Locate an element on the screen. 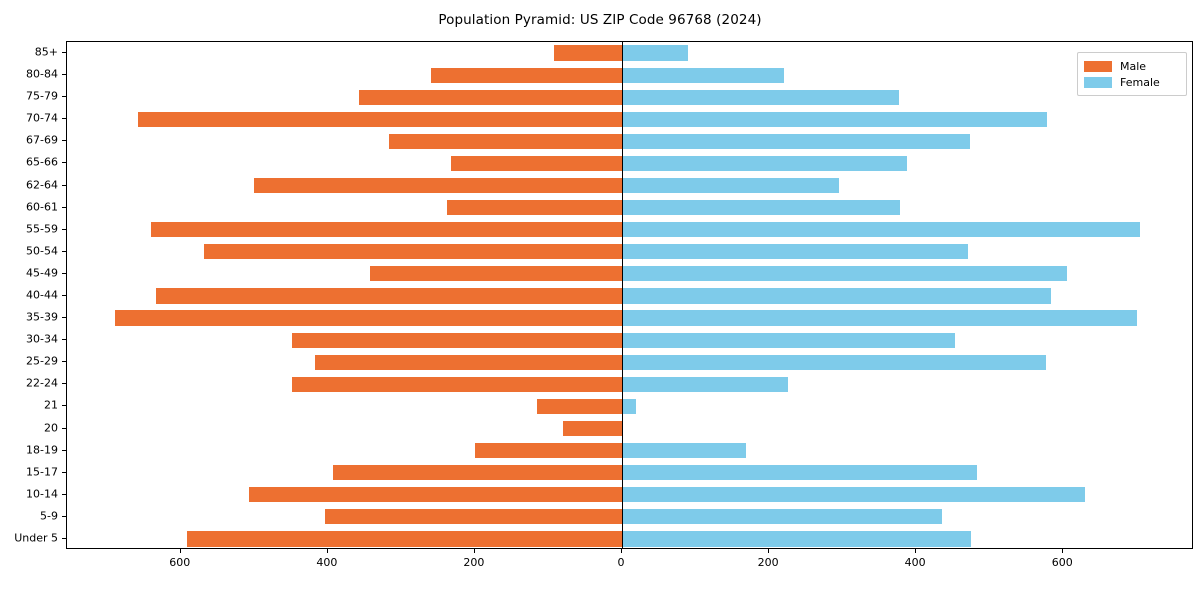 The height and width of the screenshot is (600, 1200). y-tick-label-50-54: 50-54 is located at coordinates (42, 251).